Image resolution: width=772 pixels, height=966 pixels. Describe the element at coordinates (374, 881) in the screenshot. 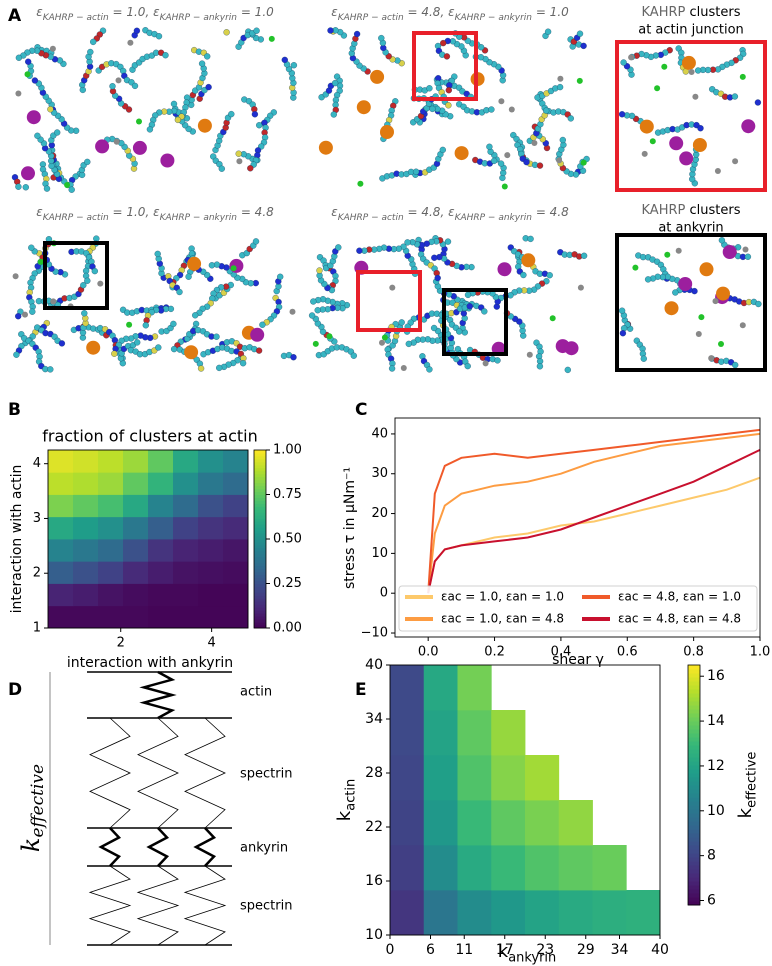

I see `y-tick-label: 16` at that location.